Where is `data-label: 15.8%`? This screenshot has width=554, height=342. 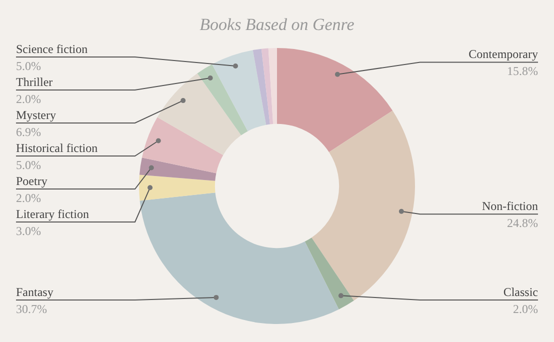
data-label: 15.8% is located at coordinates (522, 71).